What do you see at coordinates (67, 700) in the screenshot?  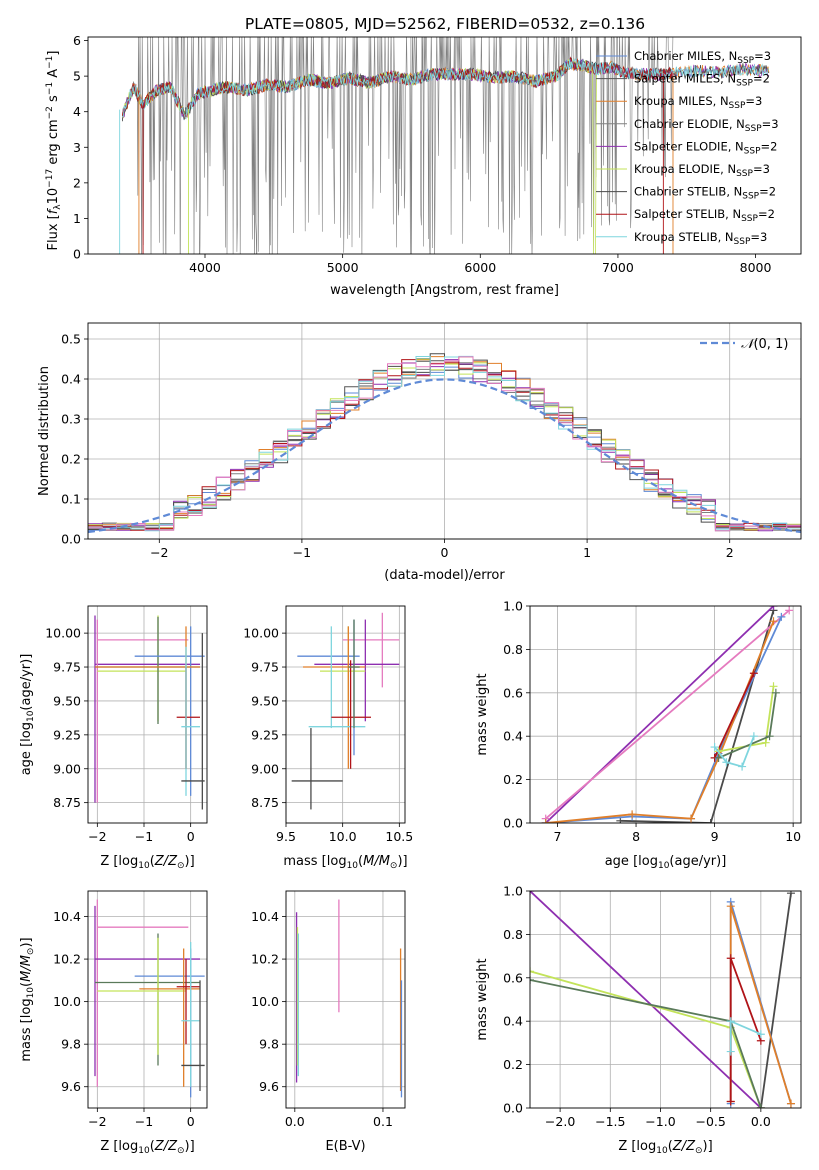 I see `y-tick-label: 9.50` at bounding box center [67, 700].